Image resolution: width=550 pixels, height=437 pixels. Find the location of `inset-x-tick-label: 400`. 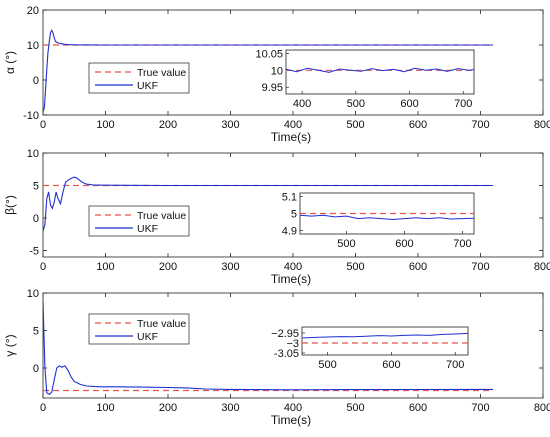

inset-x-tick-label: 400 is located at coordinates (302, 104).